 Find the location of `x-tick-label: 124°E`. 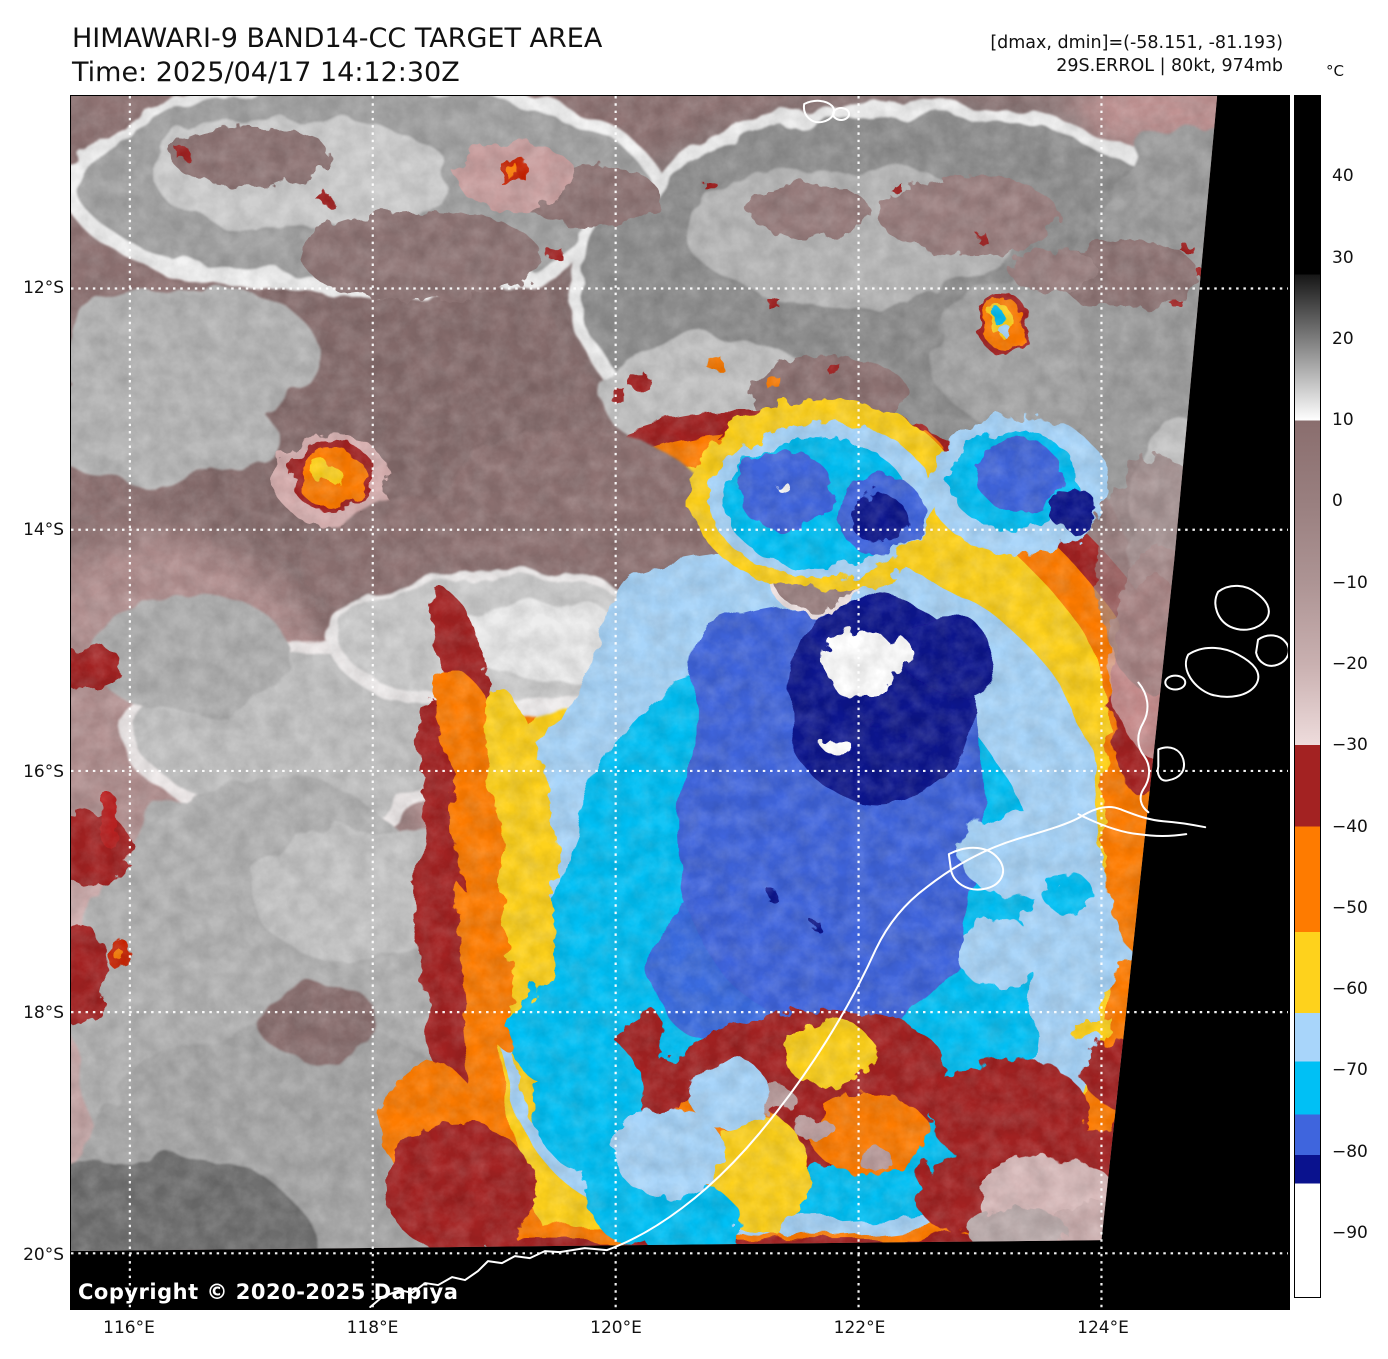

x-tick-label: 124°E is located at coordinates (1103, 1328).